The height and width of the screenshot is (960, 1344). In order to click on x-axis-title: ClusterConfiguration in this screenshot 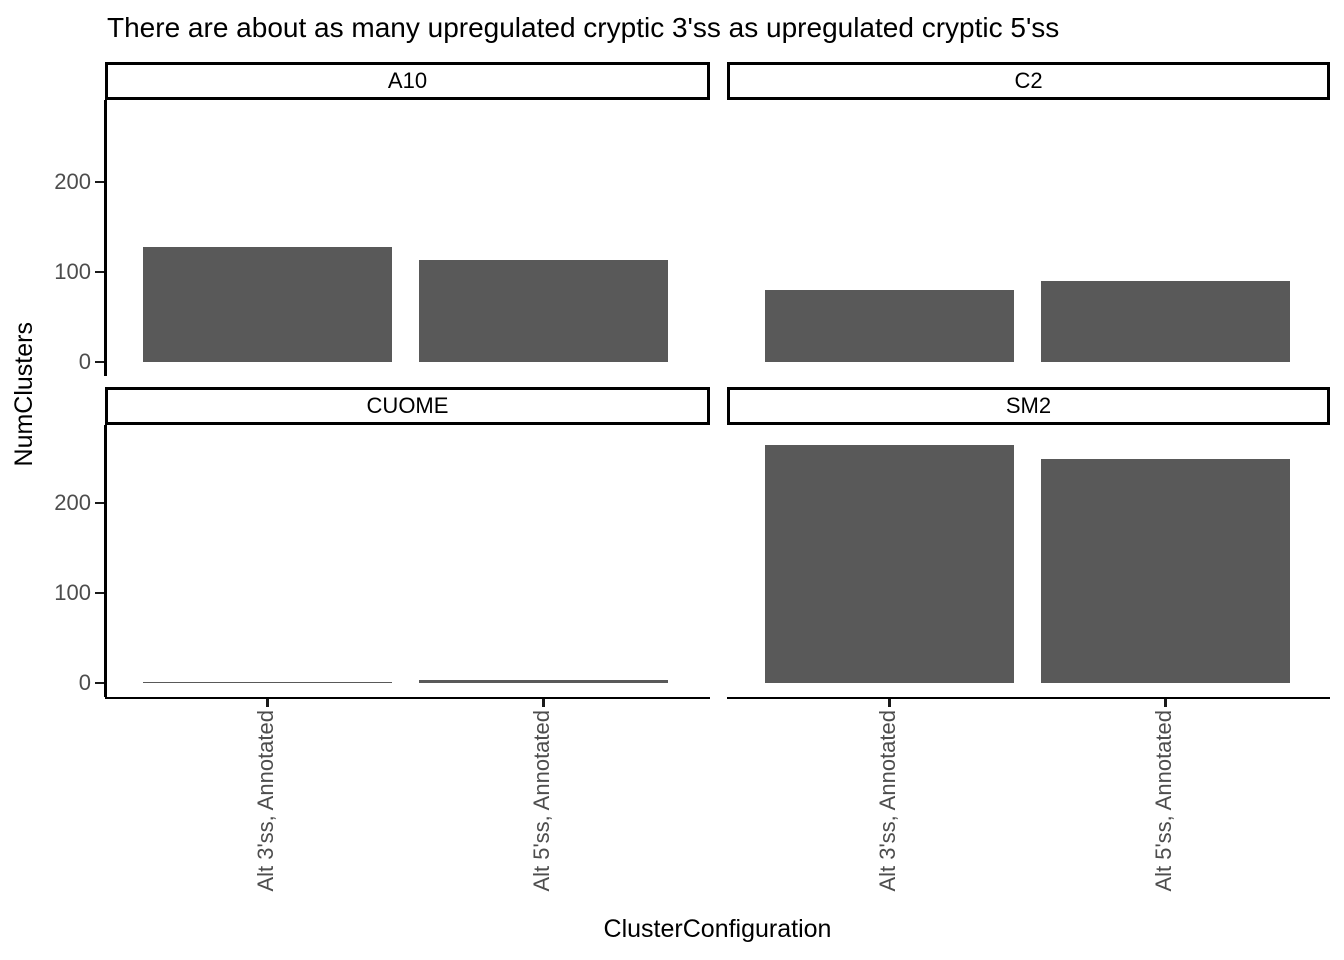, I will do `click(717, 929)`.